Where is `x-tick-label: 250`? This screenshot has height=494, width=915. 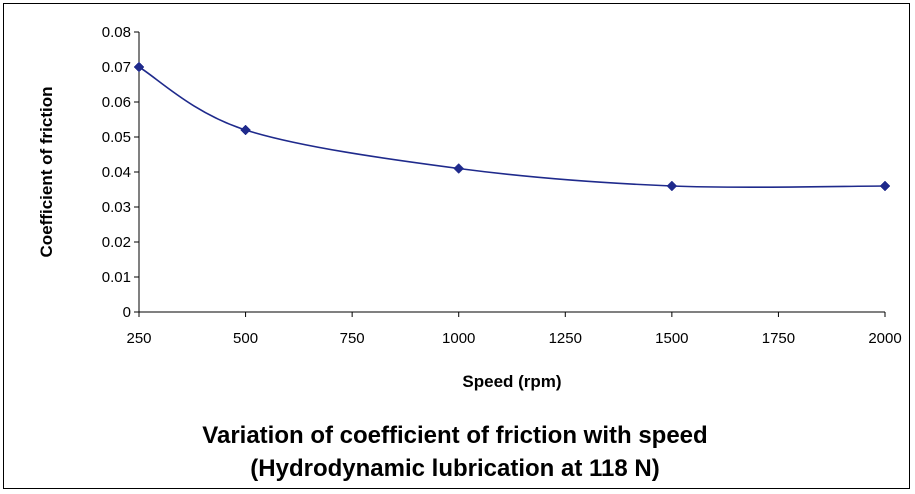 x-tick-label: 250 is located at coordinates (138, 338).